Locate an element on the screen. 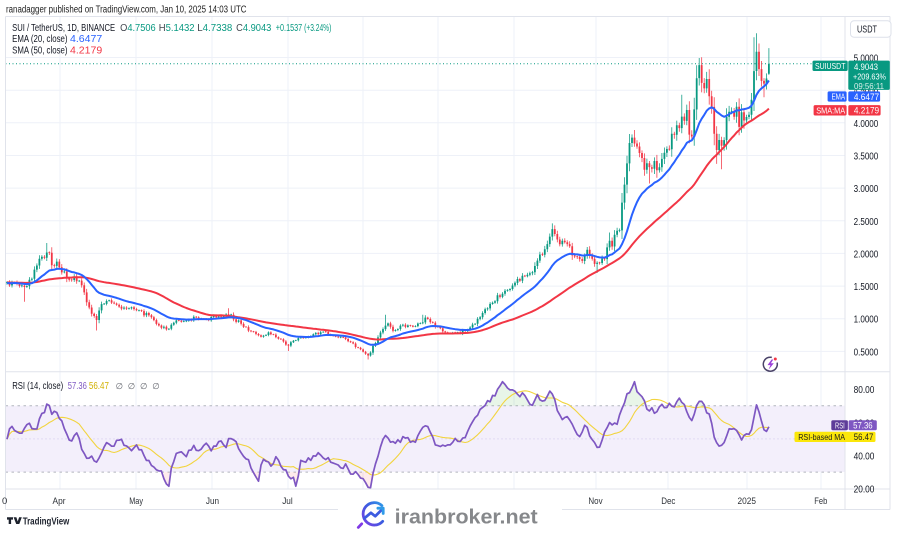  svg-text: RSI (14, close) is located at coordinates (37, 386).